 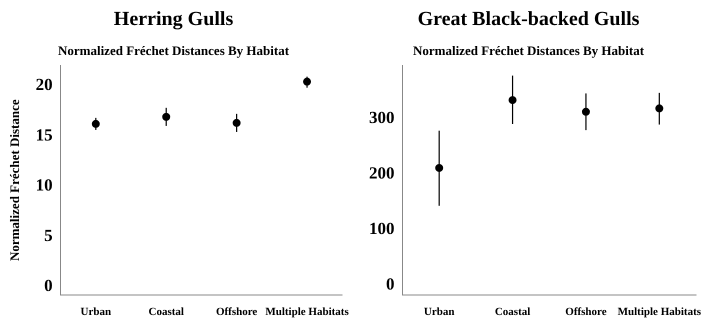 I want to click on y-tick-label: 100, so click(x=381, y=228).